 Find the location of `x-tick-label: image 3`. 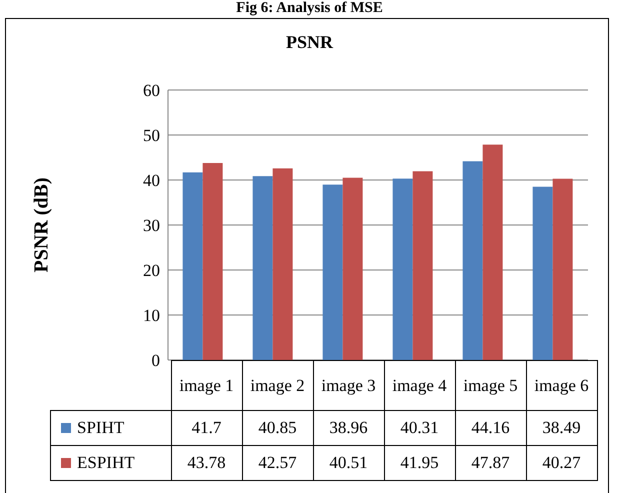

x-tick-label: image 3 is located at coordinates (348, 385).